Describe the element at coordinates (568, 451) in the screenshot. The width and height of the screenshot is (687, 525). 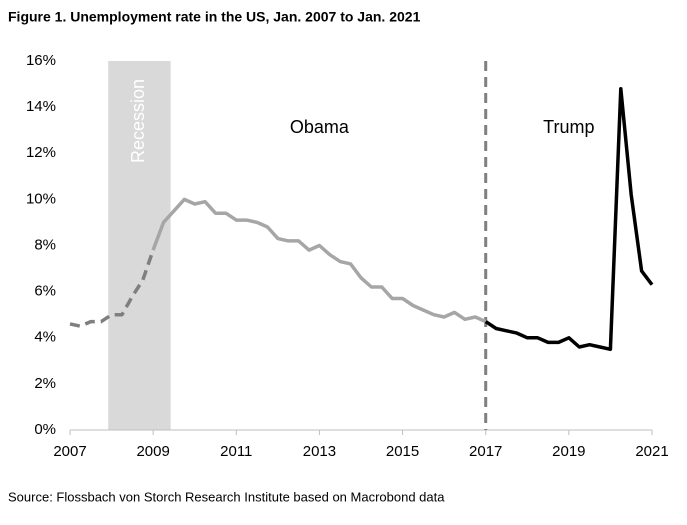
I see `x-tick-label: 2019` at that location.